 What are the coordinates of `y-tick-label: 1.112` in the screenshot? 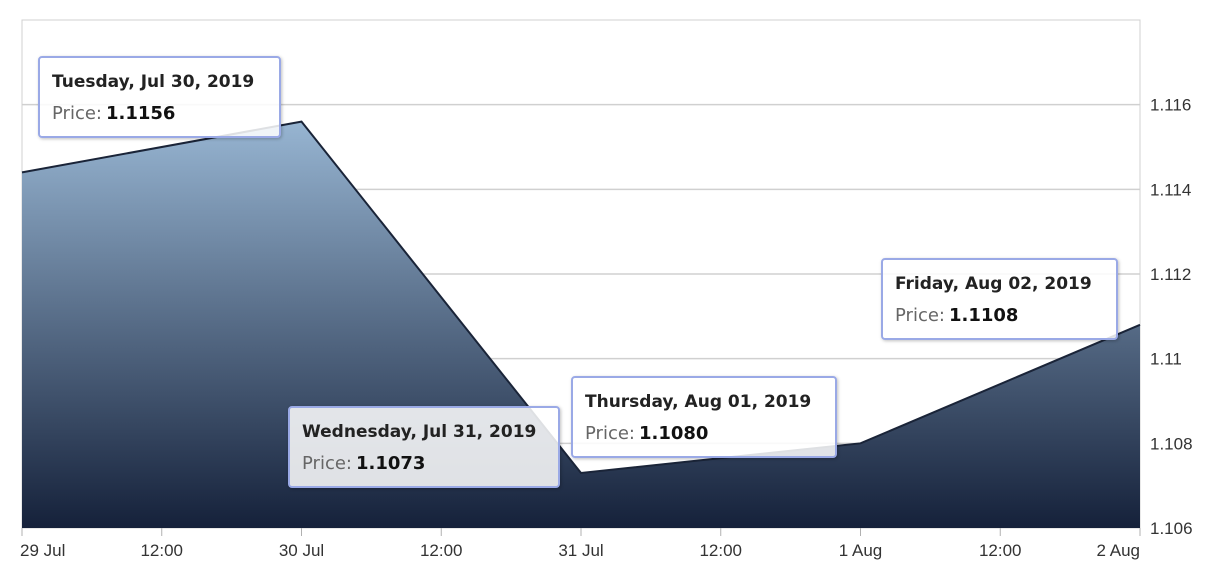 It's located at (1170, 274).